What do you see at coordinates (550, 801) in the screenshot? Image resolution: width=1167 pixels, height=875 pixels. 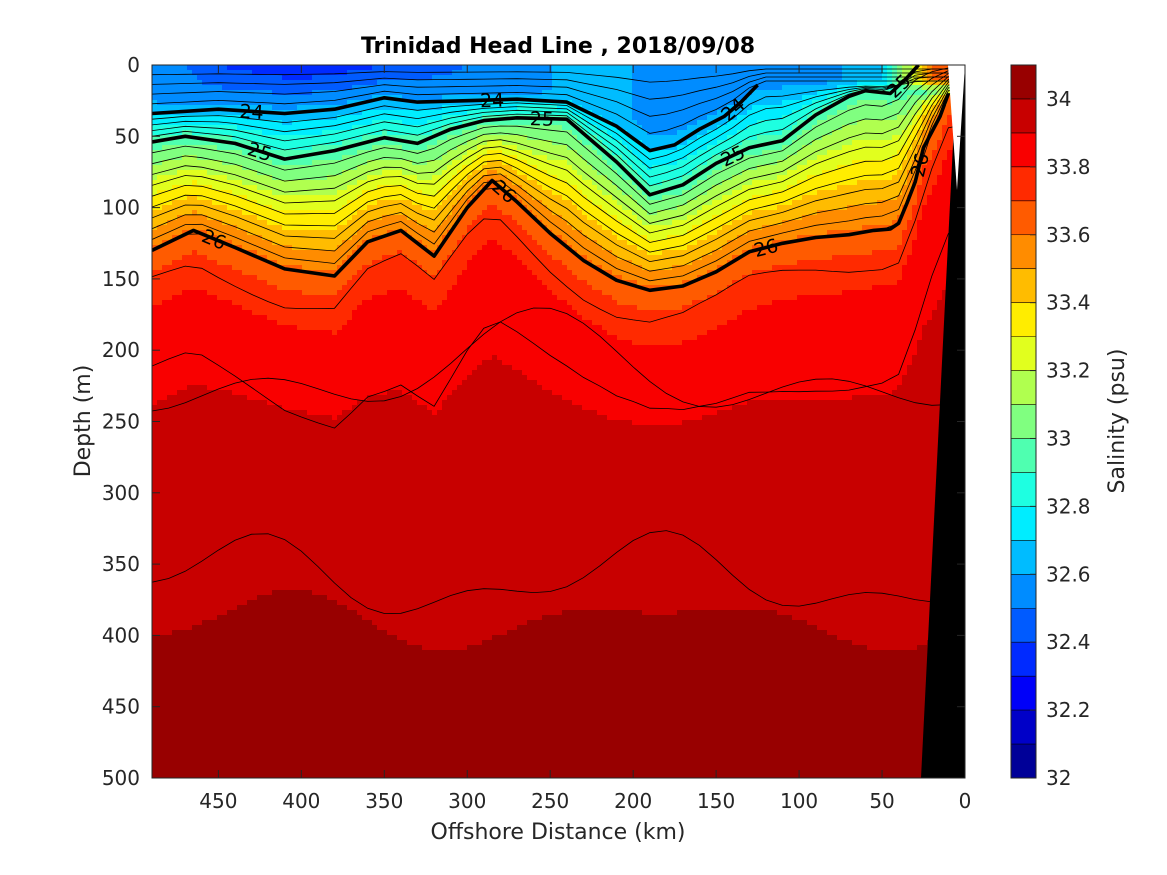 I see `x-tick-label: 250` at bounding box center [550, 801].